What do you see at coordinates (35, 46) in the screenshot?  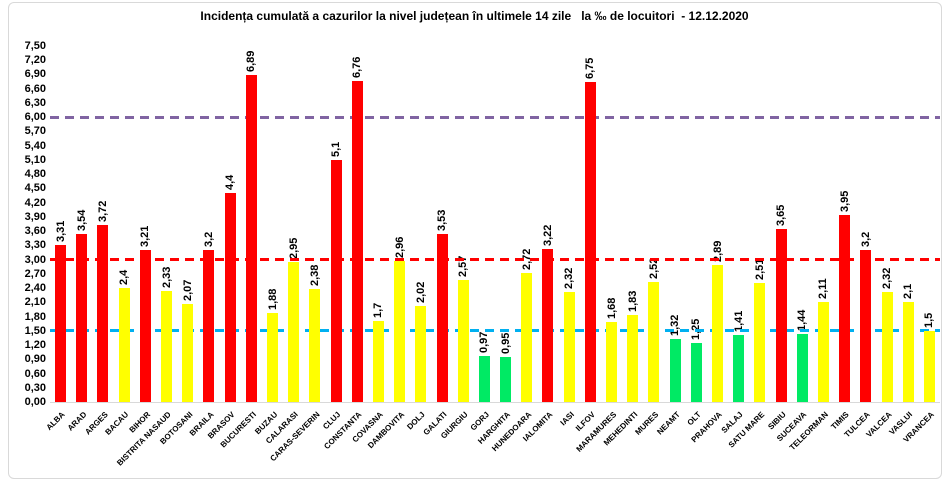 I see `y-tick-label: 7,50` at bounding box center [35, 46].